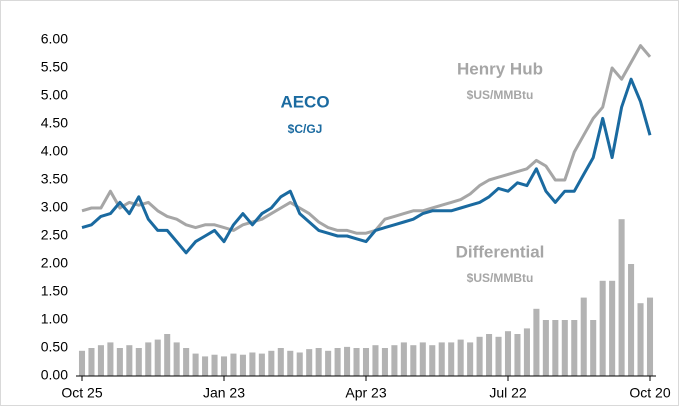 The width and height of the screenshot is (679, 406). Describe the element at coordinates (365, 393) in the screenshot. I see `x-tick-label: Apr 23` at that location.